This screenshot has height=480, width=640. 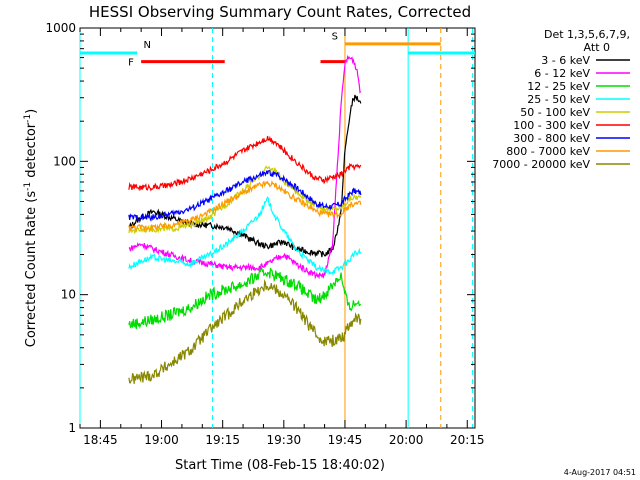 I want to click on legend-entry-label: 50 - 100 keV, so click(x=555, y=112).